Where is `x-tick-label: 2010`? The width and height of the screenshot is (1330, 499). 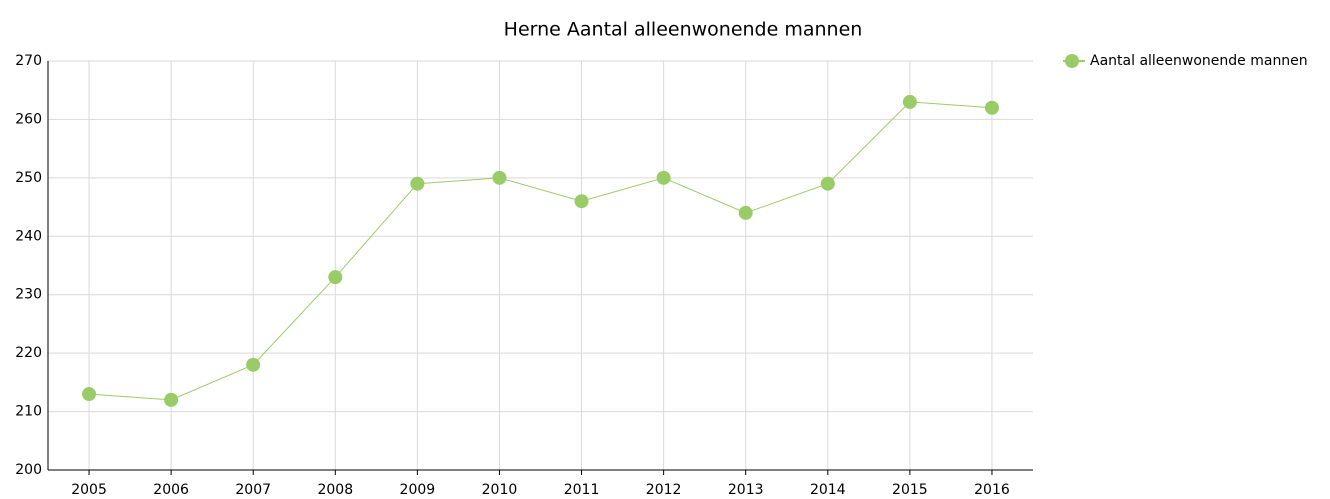 x-tick-label: 2010 is located at coordinates (500, 490).